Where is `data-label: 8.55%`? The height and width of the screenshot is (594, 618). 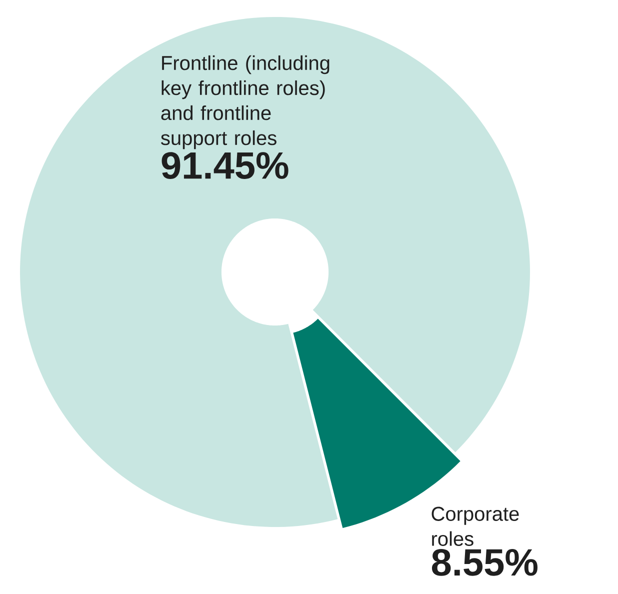
data-label: 8.55% is located at coordinates (485, 562).